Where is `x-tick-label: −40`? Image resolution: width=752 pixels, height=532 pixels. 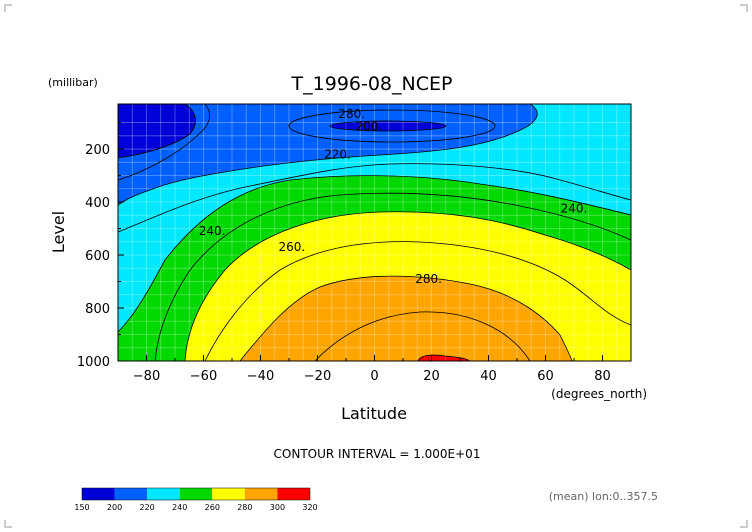
x-tick-label: −40 is located at coordinates (260, 376).